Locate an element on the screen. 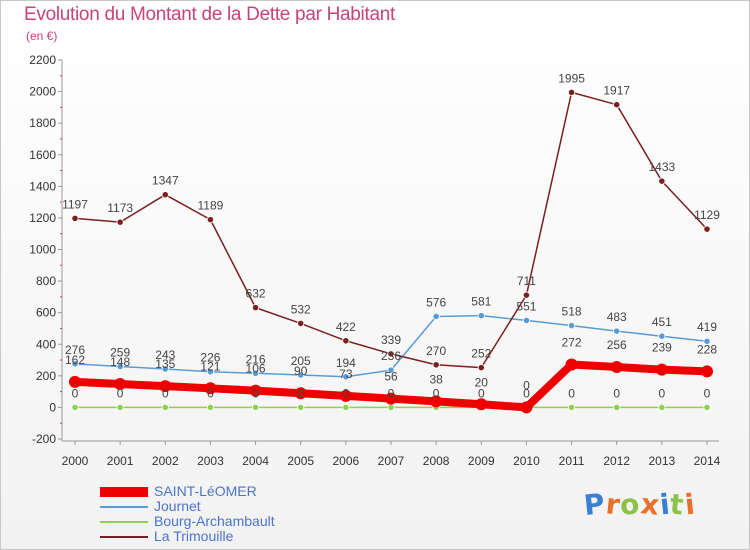 This screenshot has height=550, width=750. y-tick-label: 1400 is located at coordinates (42, 186).